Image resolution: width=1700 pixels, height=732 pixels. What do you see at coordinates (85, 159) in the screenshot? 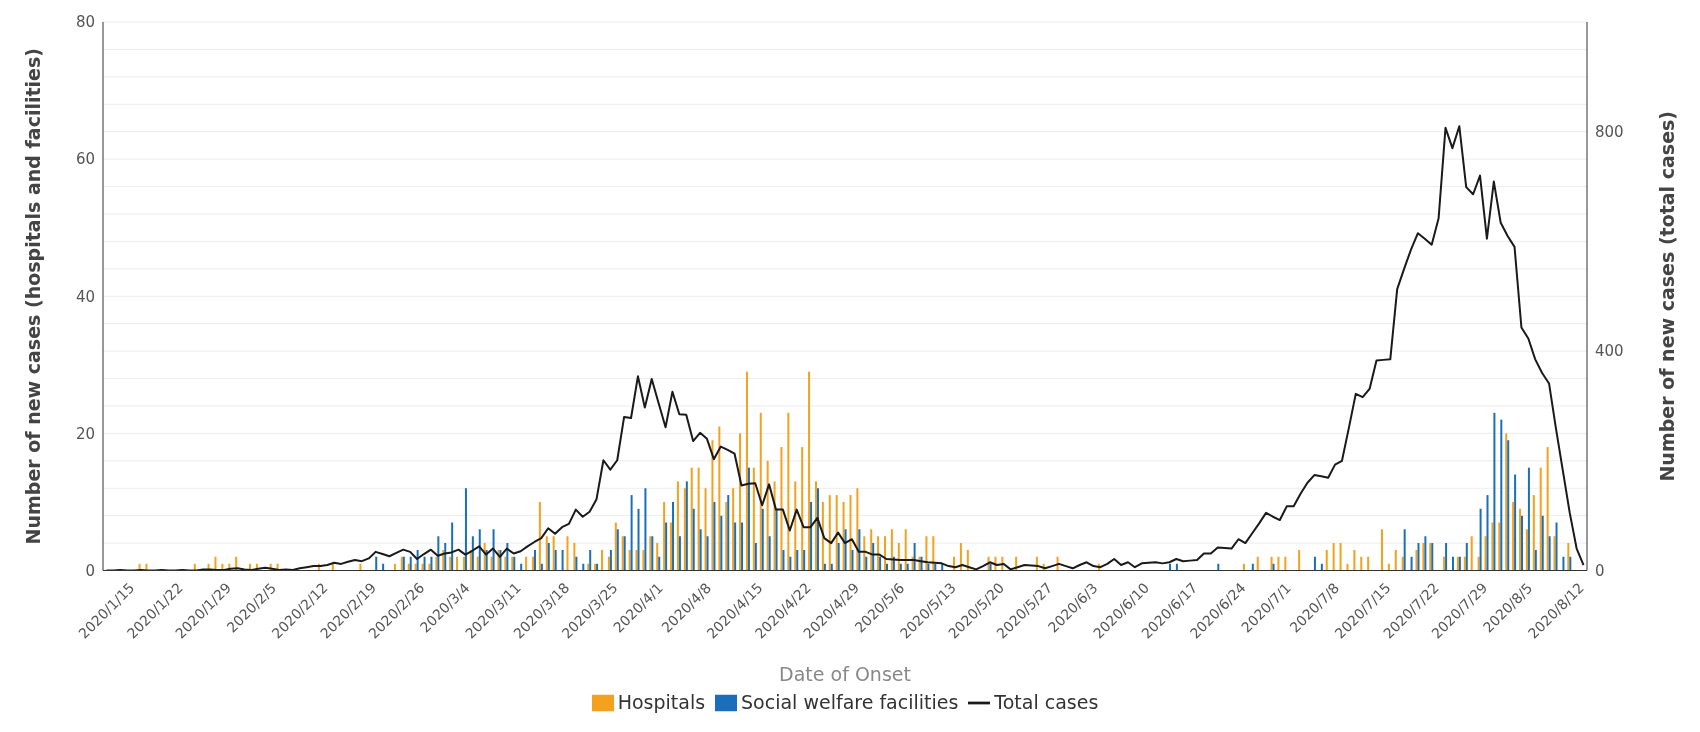
I see `y-tick-label: 60` at bounding box center [85, 159].